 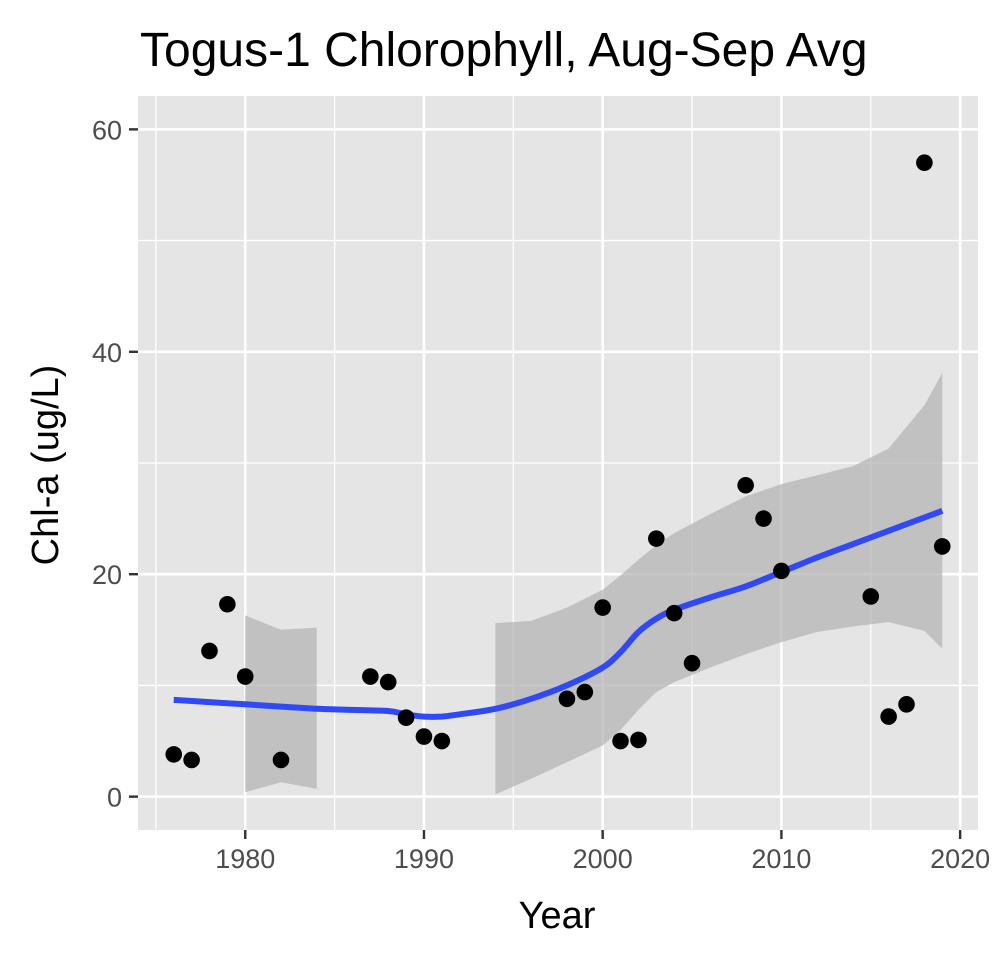 What do you see at coordinates (603, 859) in the screenshot?
I see `x-tick-label: 2000` at bounding box center [603, 859].